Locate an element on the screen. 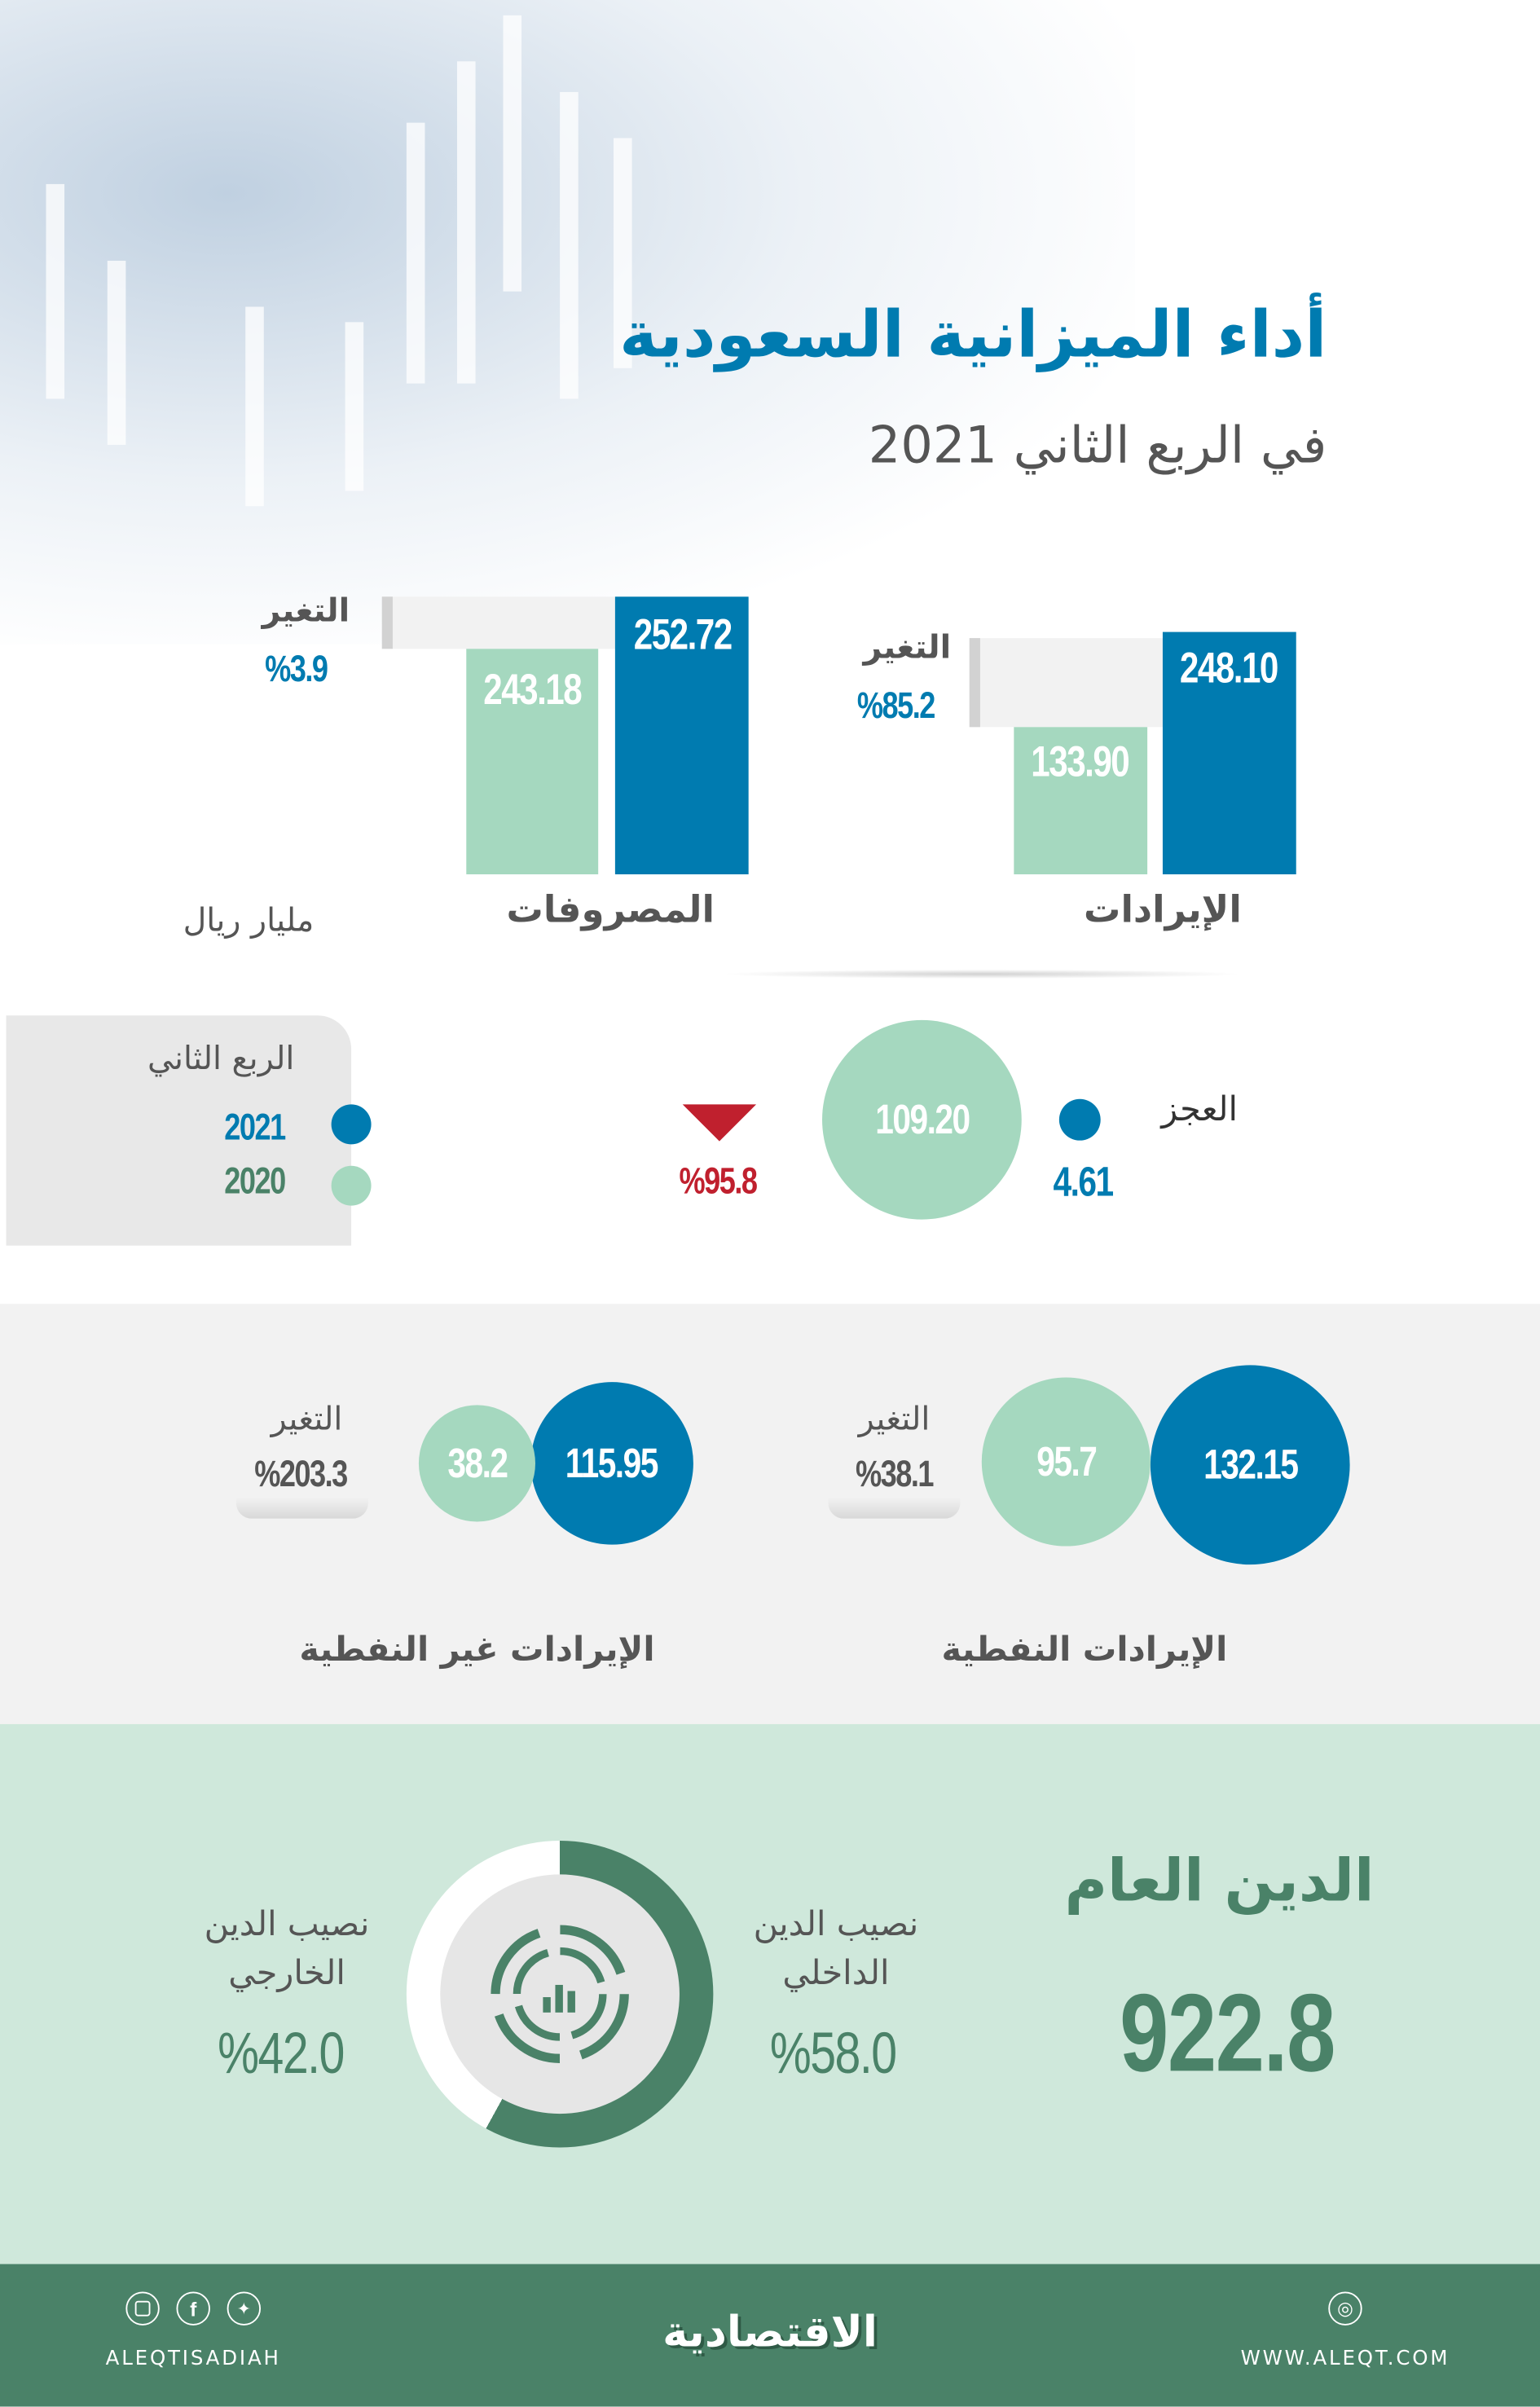 This screenshot has height=2407, width=1540. expenses-bar-2021 is located at coordinates (681, 735).